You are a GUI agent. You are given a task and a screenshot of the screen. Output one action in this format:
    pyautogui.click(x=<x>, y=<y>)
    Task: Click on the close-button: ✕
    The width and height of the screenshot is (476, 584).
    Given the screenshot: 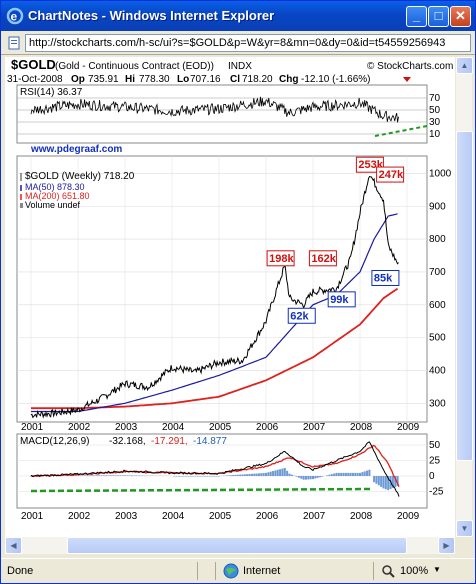 What is the action you would take?
    pyautogui.click(x=460, y=16)
    